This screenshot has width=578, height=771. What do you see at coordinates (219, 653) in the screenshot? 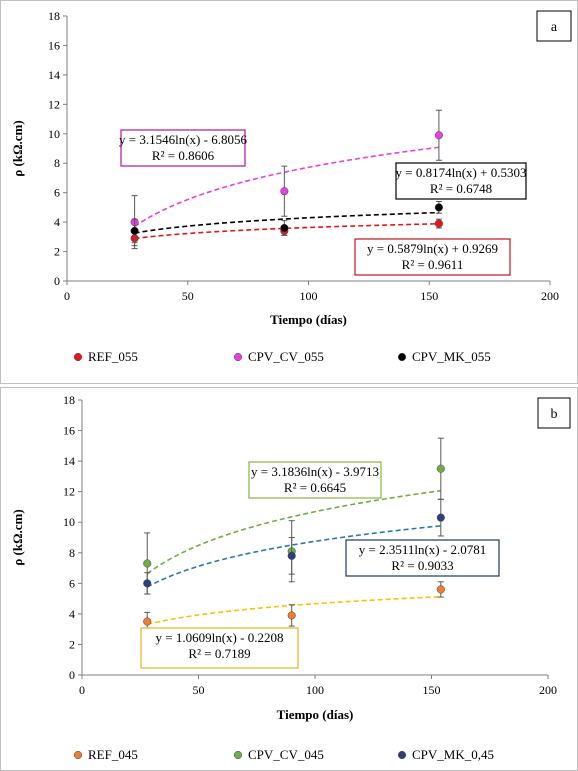
I see `r-squared-text: R² = 0.7189` at bounding box center [219, 653].